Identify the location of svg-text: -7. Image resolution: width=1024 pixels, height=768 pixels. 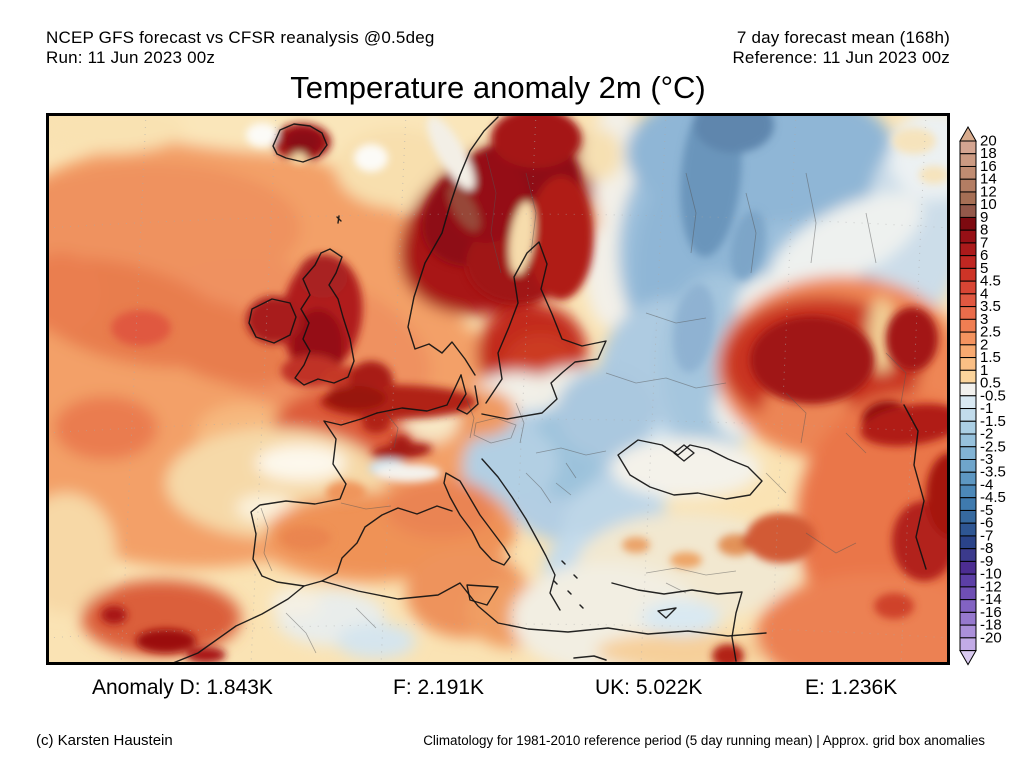
(986, 535).